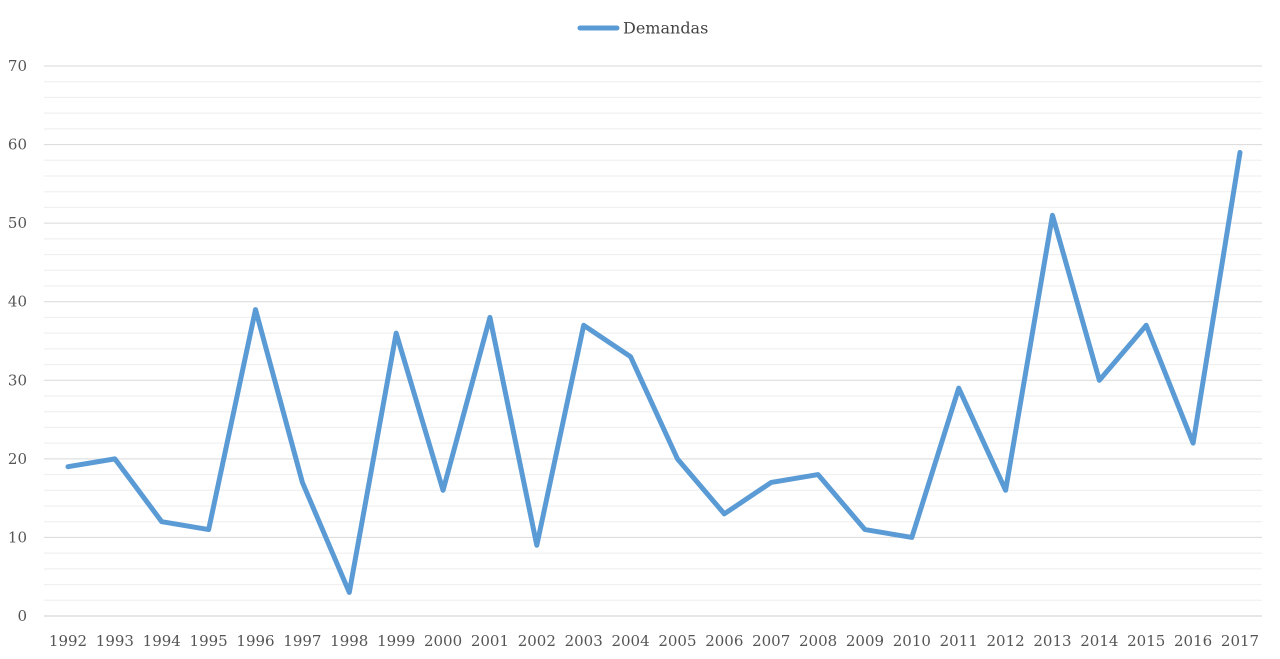  I want to click on x-tick-label: 1995, so click(209, 641).